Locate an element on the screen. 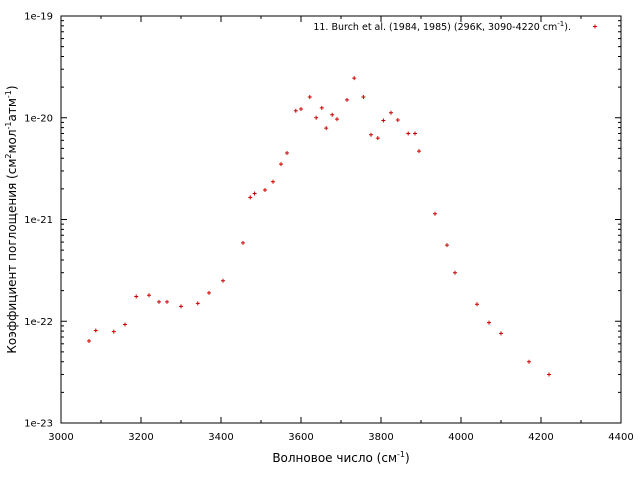 The image size is (640, 480). x-tick-label: 3800 is located at coordinates (380, 437).